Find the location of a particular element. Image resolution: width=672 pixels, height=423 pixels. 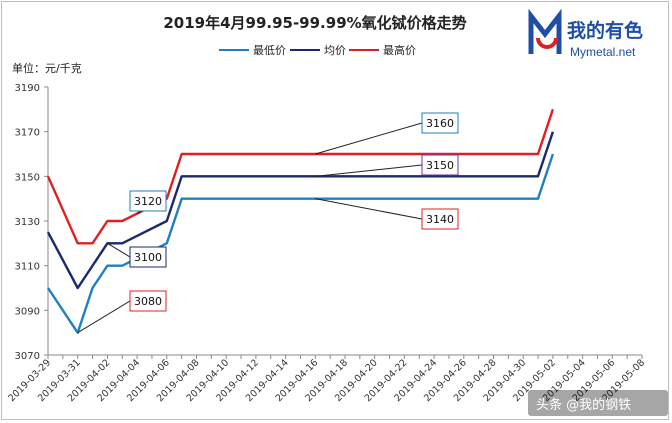

logo-english: Mymetal.net is located at coordinates (603, 52).